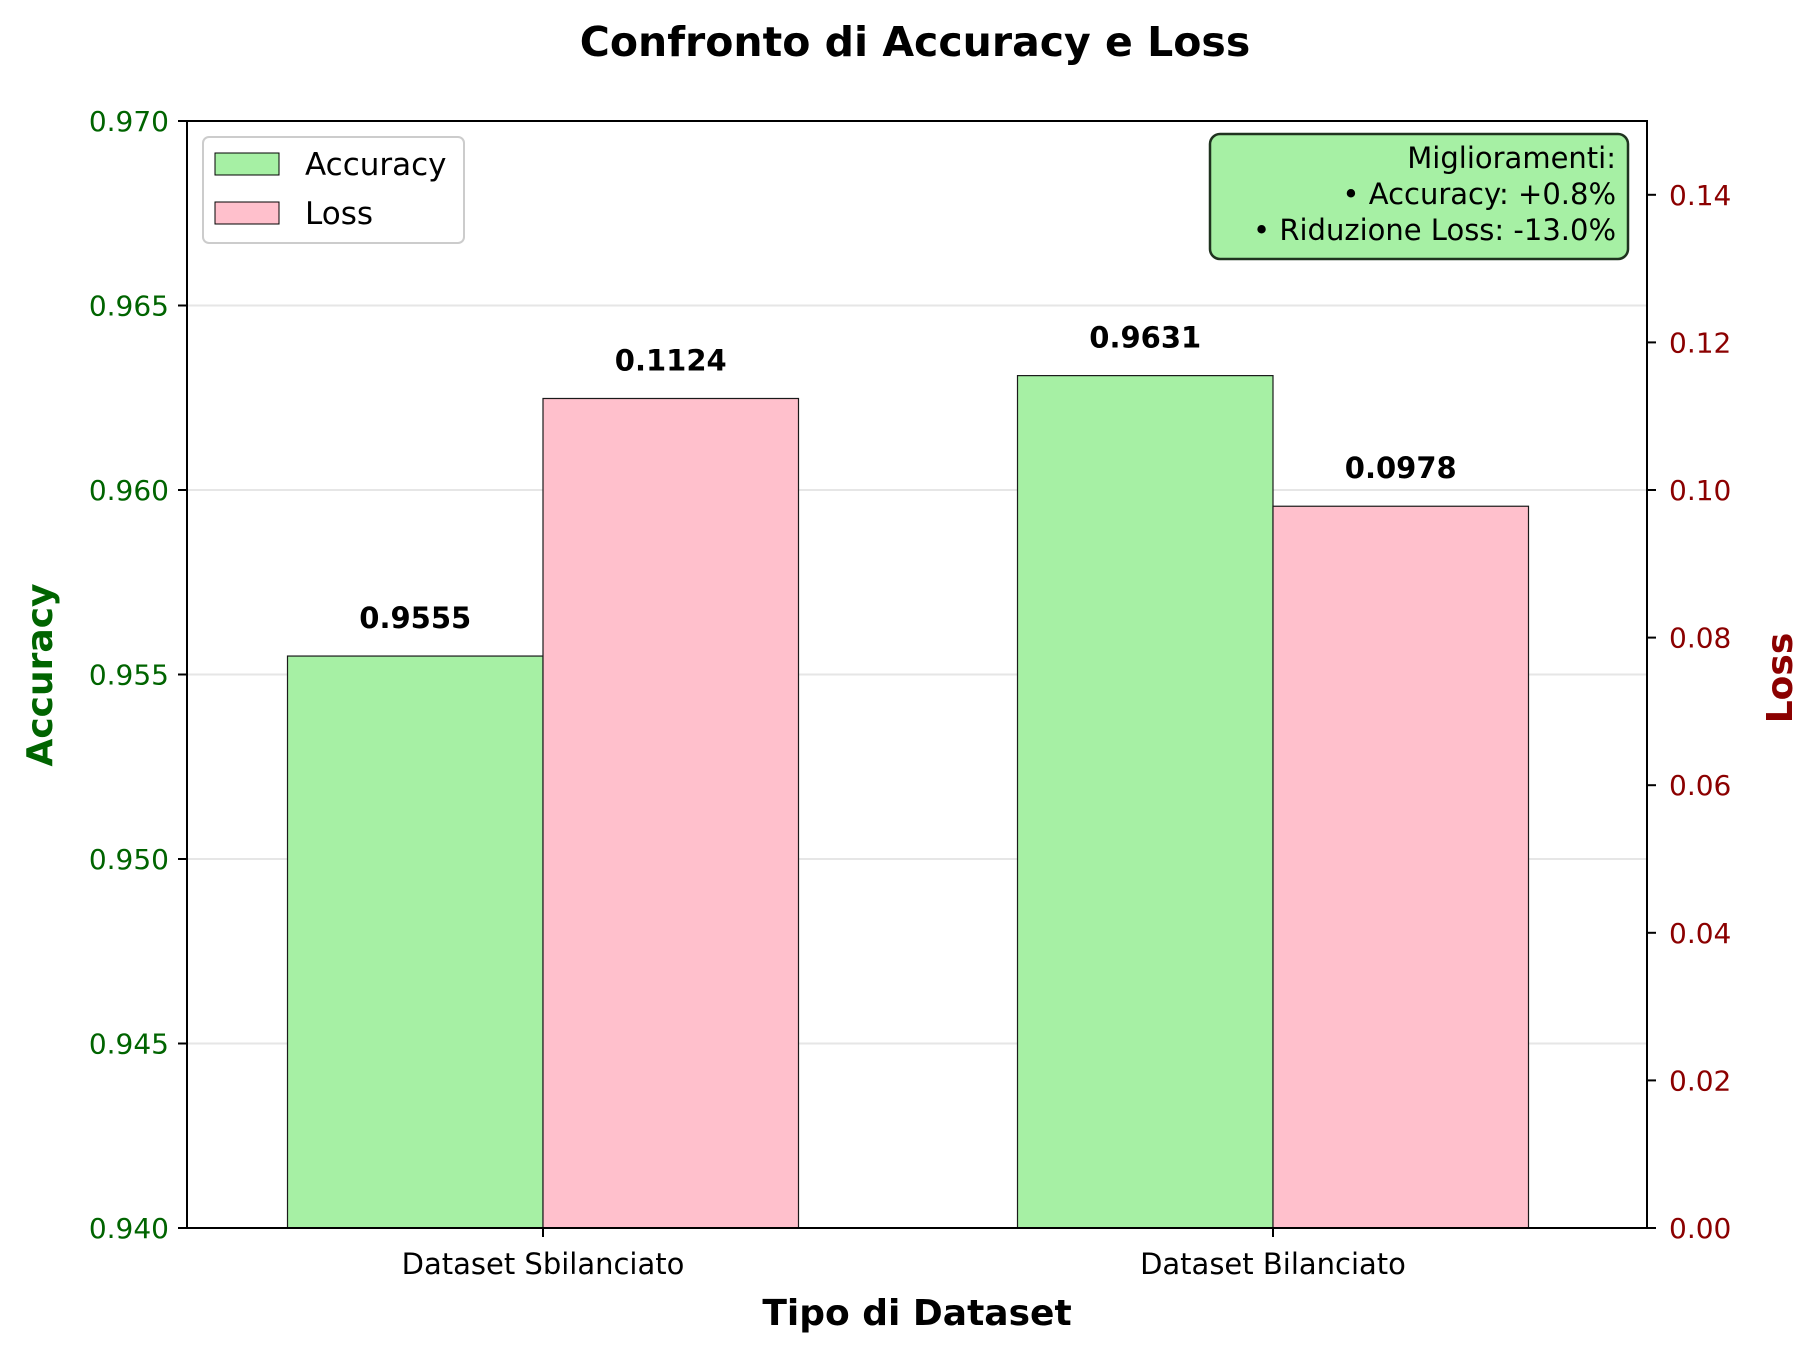 This screenshot has height=1350, width=1805. I want to click on y-right-tick-label: 0.12, so click(1700, 342).